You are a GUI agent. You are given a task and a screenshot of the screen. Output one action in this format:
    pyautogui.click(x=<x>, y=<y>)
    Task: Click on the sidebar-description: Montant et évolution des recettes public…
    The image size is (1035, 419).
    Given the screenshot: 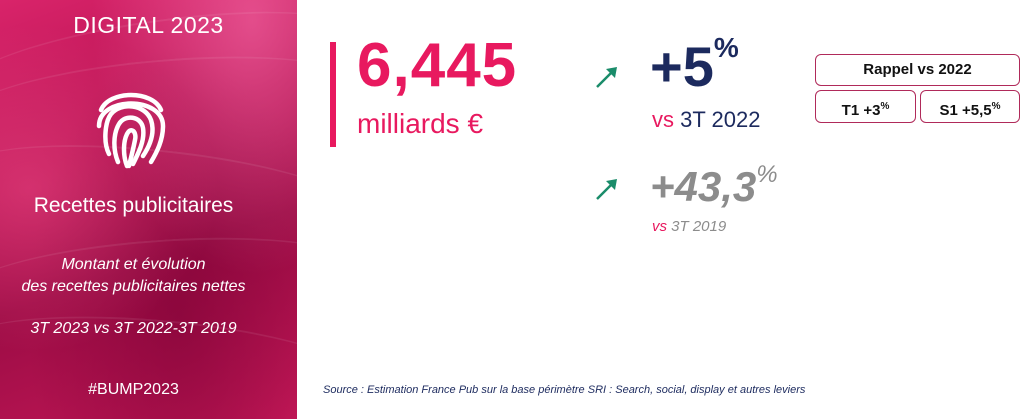 What is the action you would take?
    pyautogui.click(x=133, y=276)
    